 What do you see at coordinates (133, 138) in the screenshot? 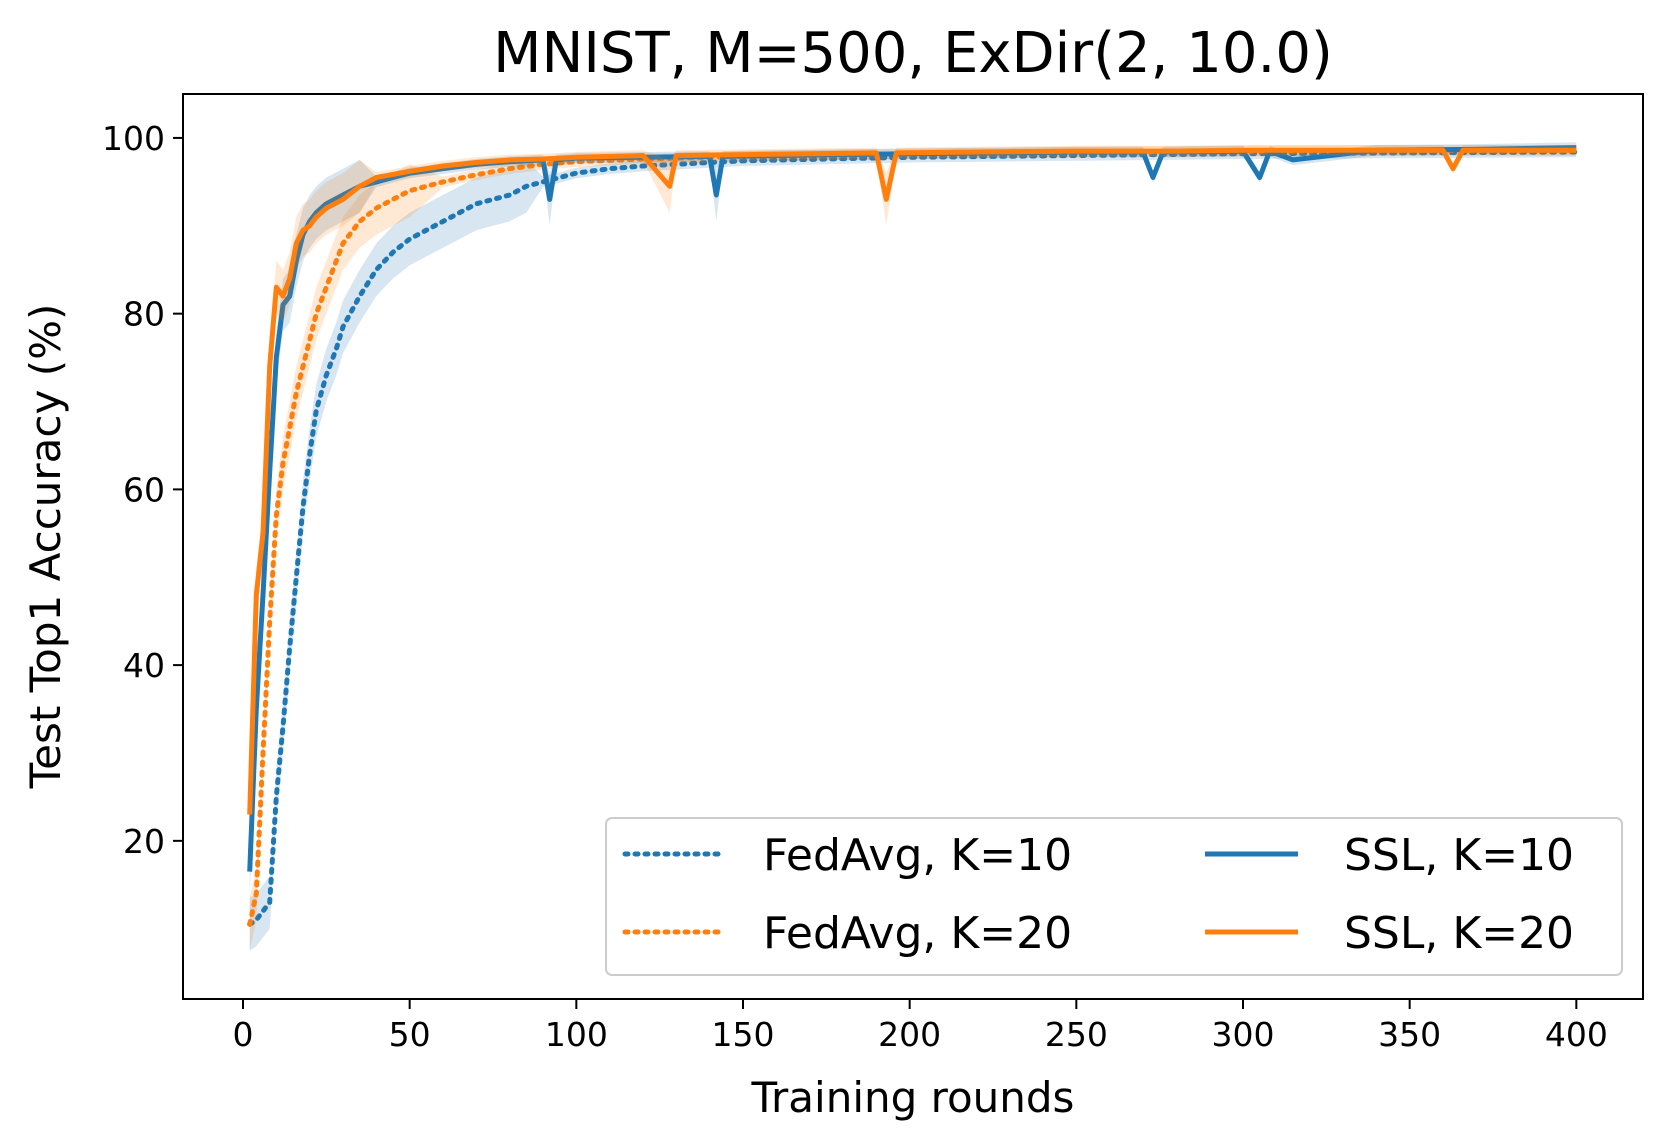
I see `y-tick-label: 100` at bounding box center [133, 138].